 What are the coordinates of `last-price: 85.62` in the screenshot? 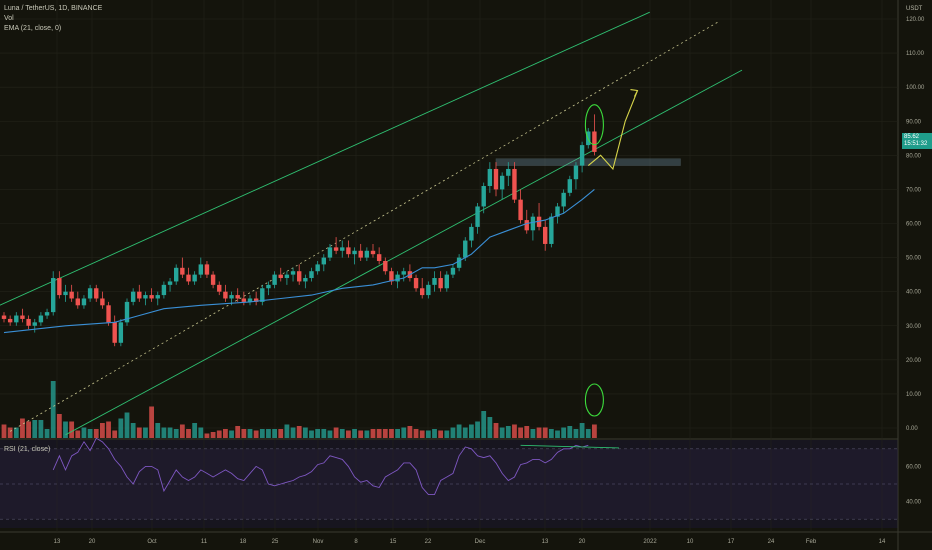 It's located at (912, 137).